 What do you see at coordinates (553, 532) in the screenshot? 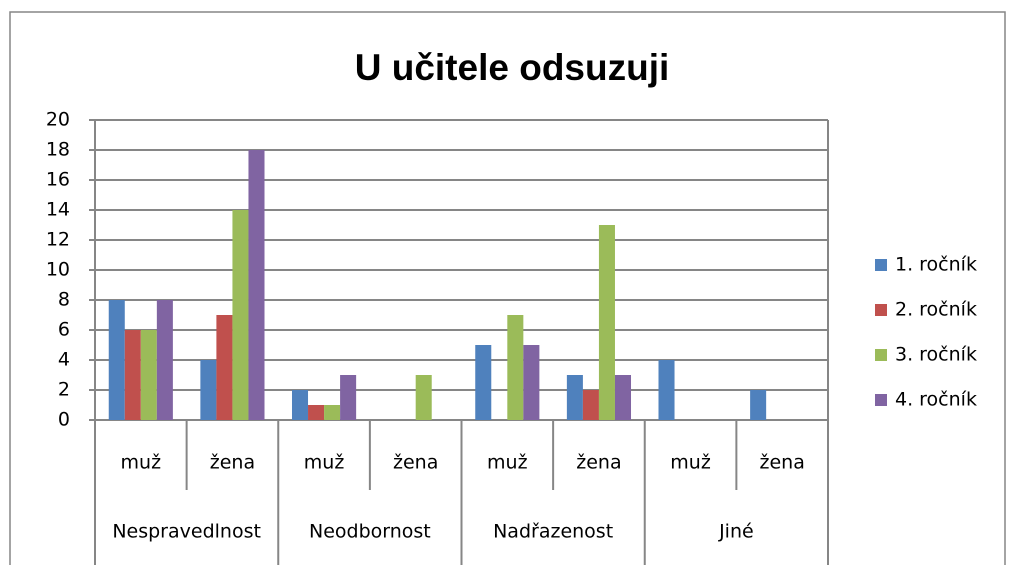
I see `group-label: Nadřazenost` at bounding box center [553, 532].